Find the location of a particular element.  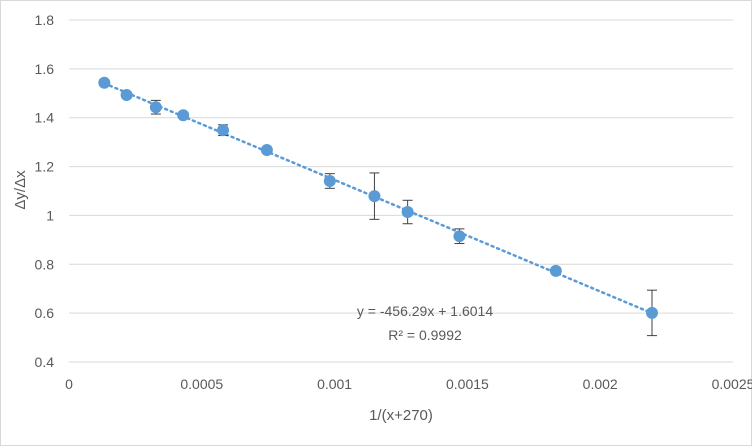

y-tick-label: 0.8 is located at coordinates (45, 264).